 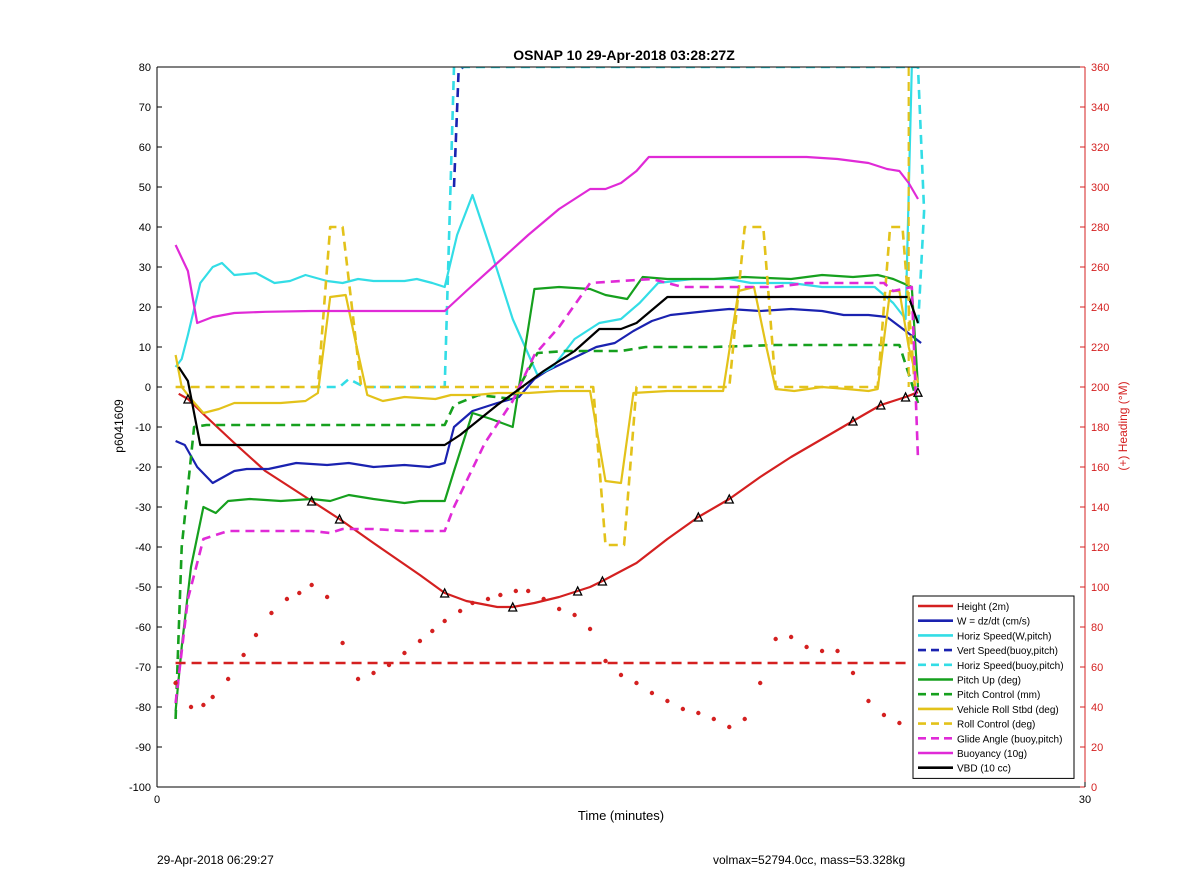 I want to click on y2-tick-label: 160, so click(x=1100, y=468).